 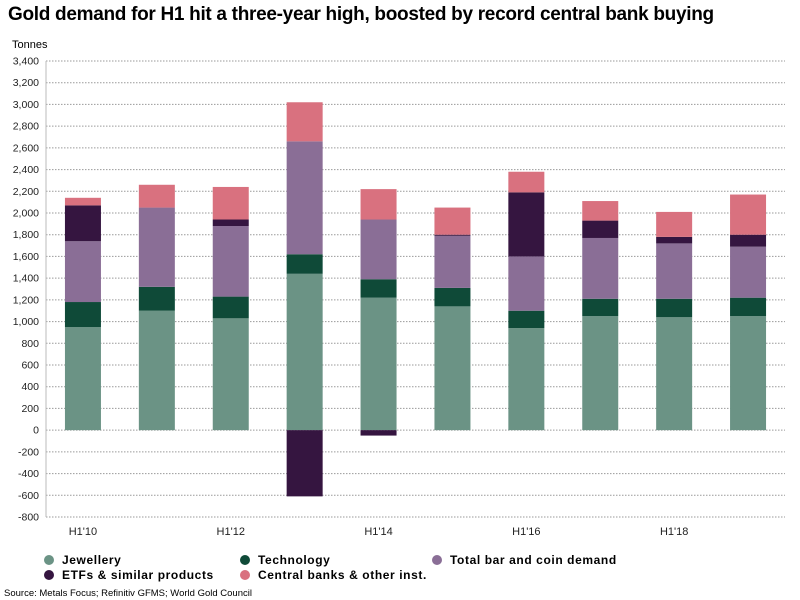 I want to click on bar-jewellery-H114, so click(x=378, y=364).